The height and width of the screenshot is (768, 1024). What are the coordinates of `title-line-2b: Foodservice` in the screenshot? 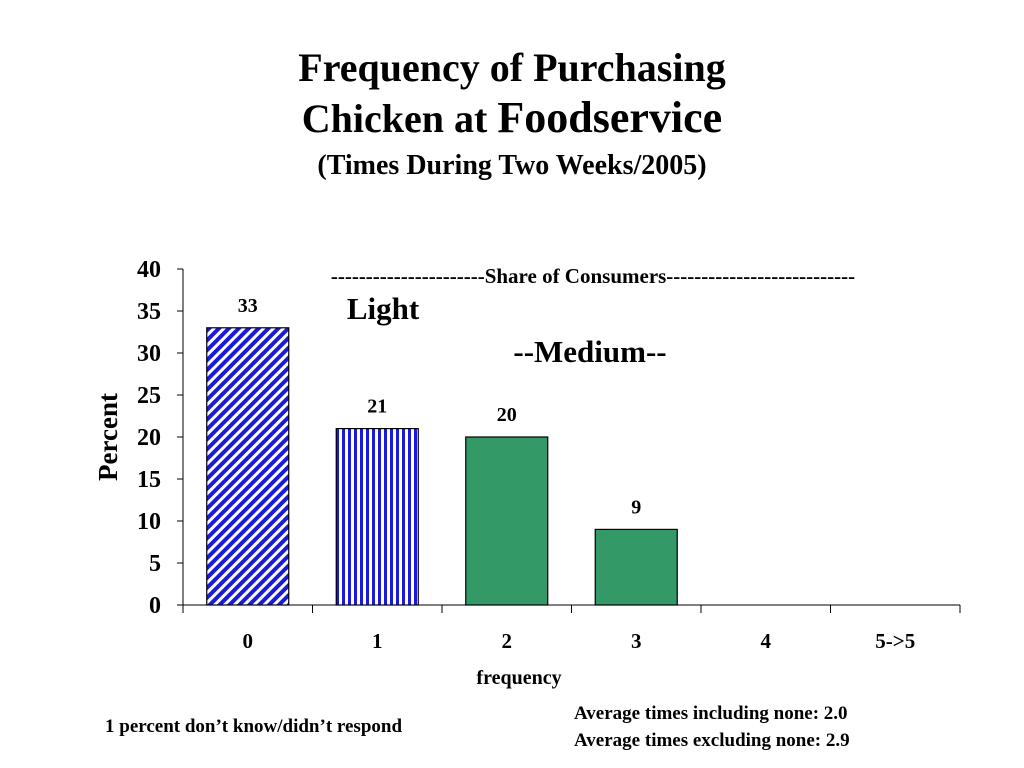 It's located at (610, 117).